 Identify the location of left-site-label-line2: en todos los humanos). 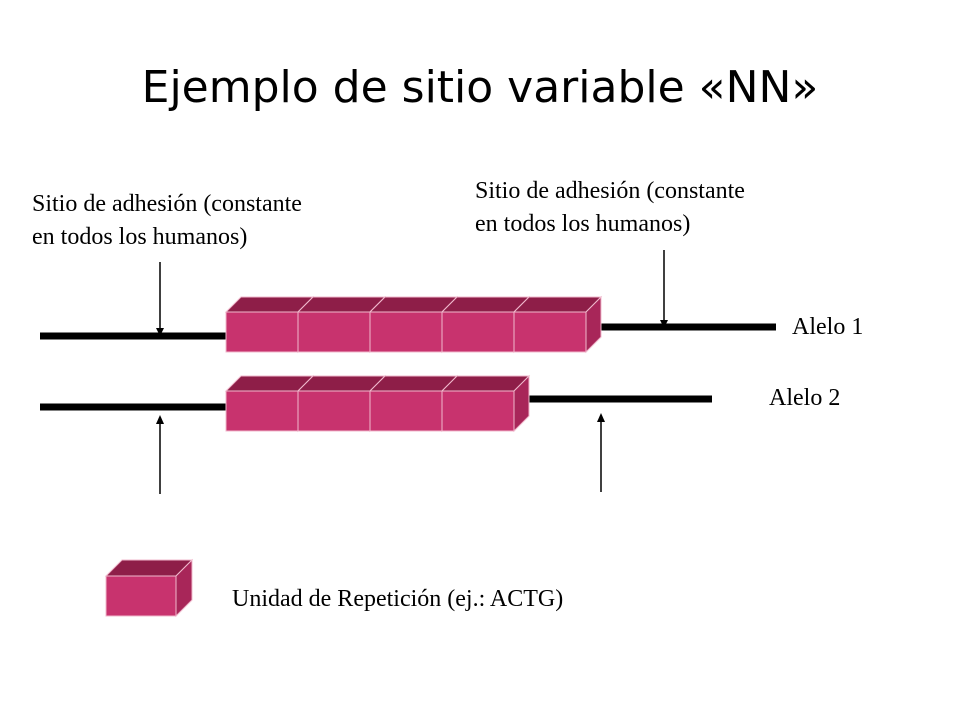
(140, 237).